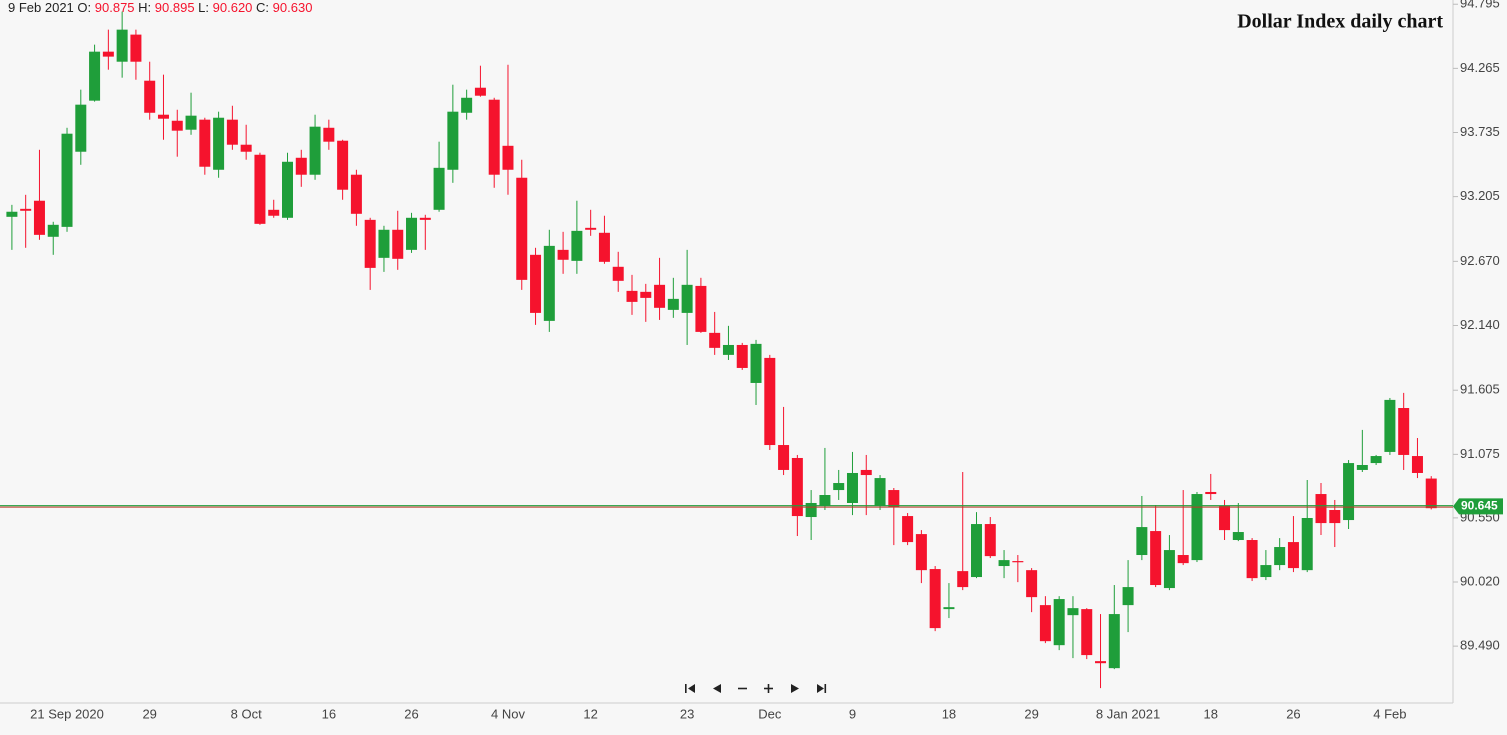 This screenshot has height=735, width=1507. I want to click on nav-last, so click(822, 688).